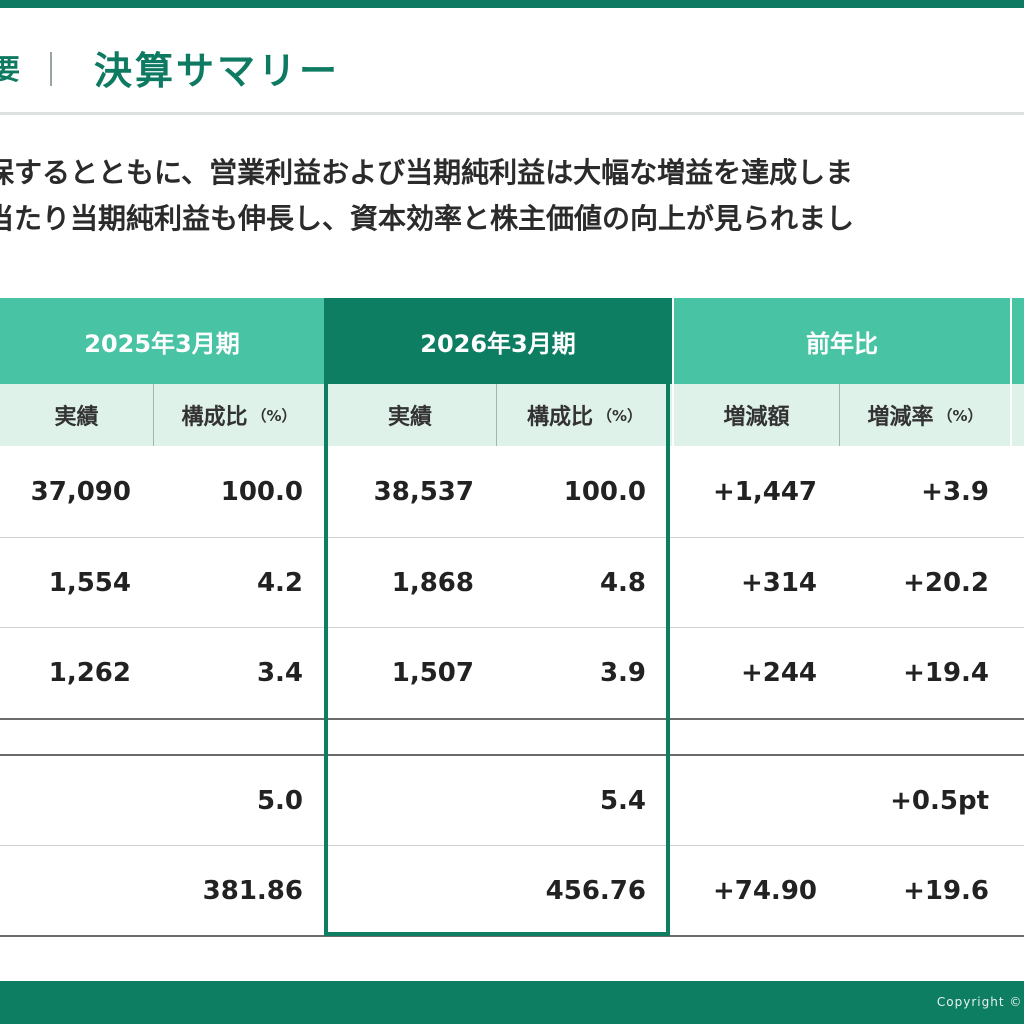 This screenshot has height=1024, width=1024. I want to click on subheader-next, so click(1018, 415).